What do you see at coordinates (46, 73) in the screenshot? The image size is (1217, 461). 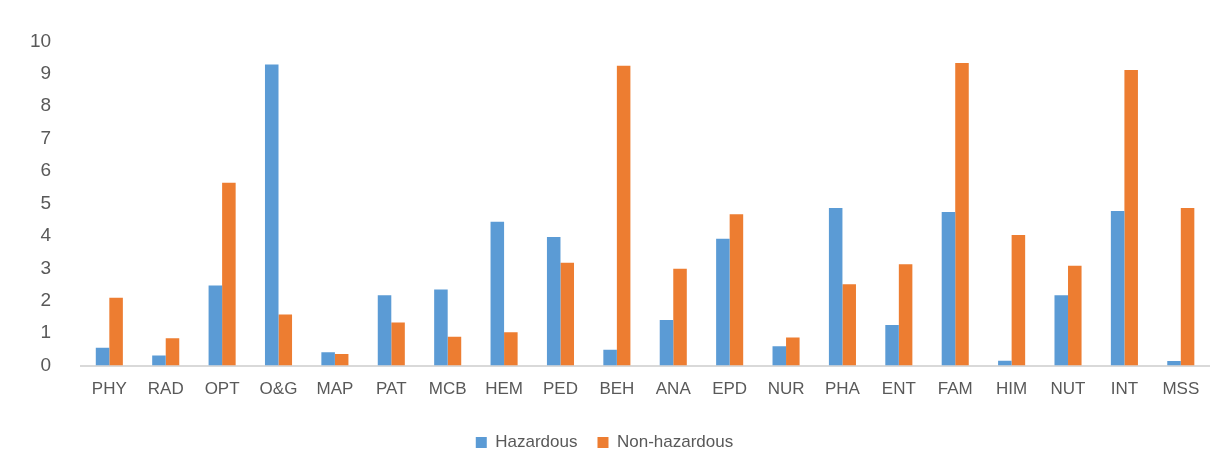 I see `y-tick-label: 9` at bounding box center [46, 73].